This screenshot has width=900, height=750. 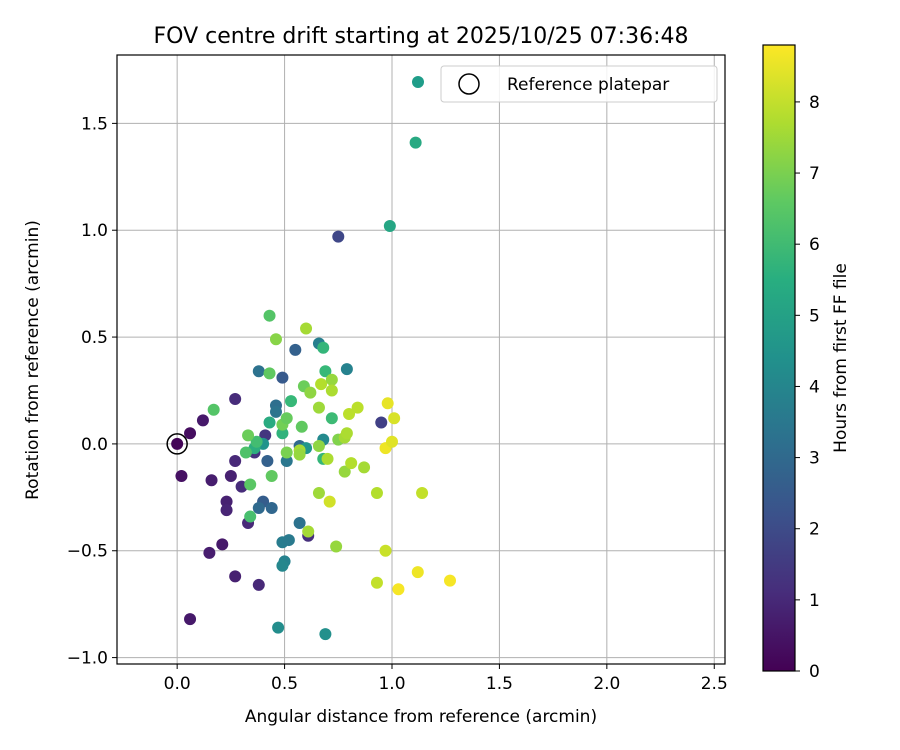 I want to click on colorbar: 0 1 2 3 4 5 6 7 8 Hours from first FF file, so click(x=806, y=363).